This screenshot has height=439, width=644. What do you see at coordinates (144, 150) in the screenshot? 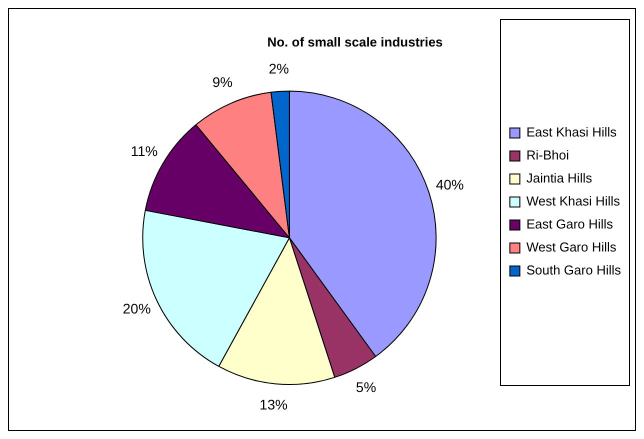
I see `data-label: 11%` at bounding box center [144, 150].